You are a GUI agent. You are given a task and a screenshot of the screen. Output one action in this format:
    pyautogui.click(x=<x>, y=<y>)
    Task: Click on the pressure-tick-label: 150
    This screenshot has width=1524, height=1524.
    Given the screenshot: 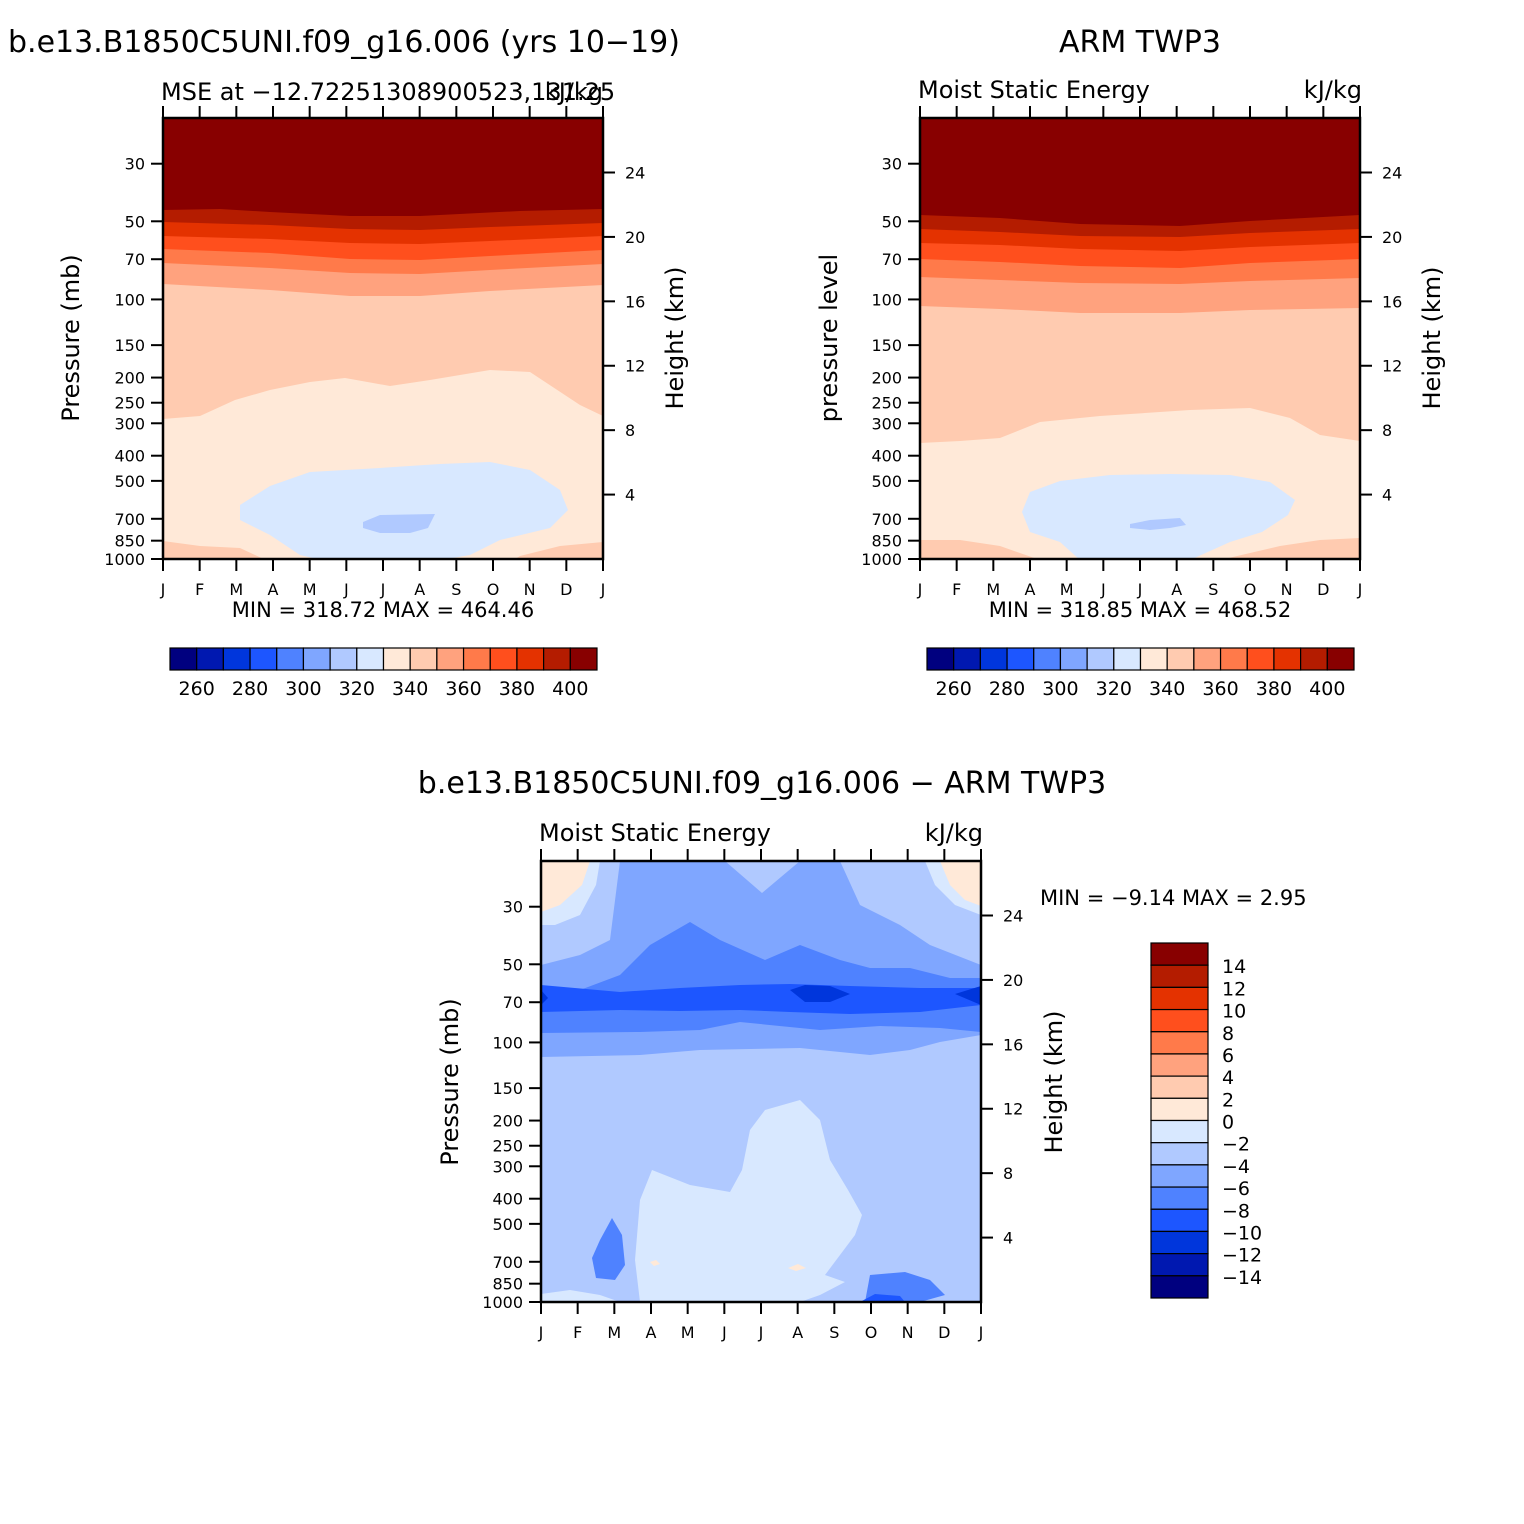 What is the action you would take?
    pyautogui.click(x=129, y=345)
    